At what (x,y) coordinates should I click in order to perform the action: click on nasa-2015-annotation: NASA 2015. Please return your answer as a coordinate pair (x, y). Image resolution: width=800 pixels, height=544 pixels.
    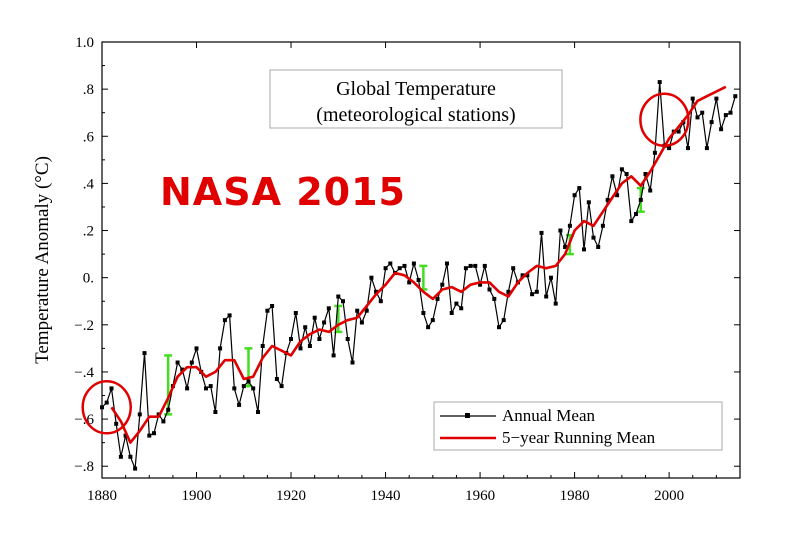
    Looking at the image, I should click on (283, 192).